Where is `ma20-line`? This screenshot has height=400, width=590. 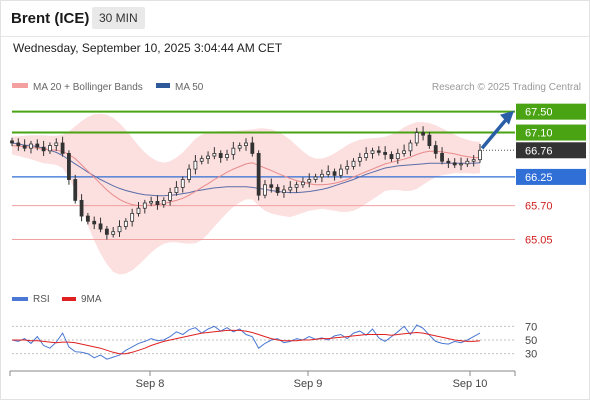 ma20-line is located at coordinates (245, 176).